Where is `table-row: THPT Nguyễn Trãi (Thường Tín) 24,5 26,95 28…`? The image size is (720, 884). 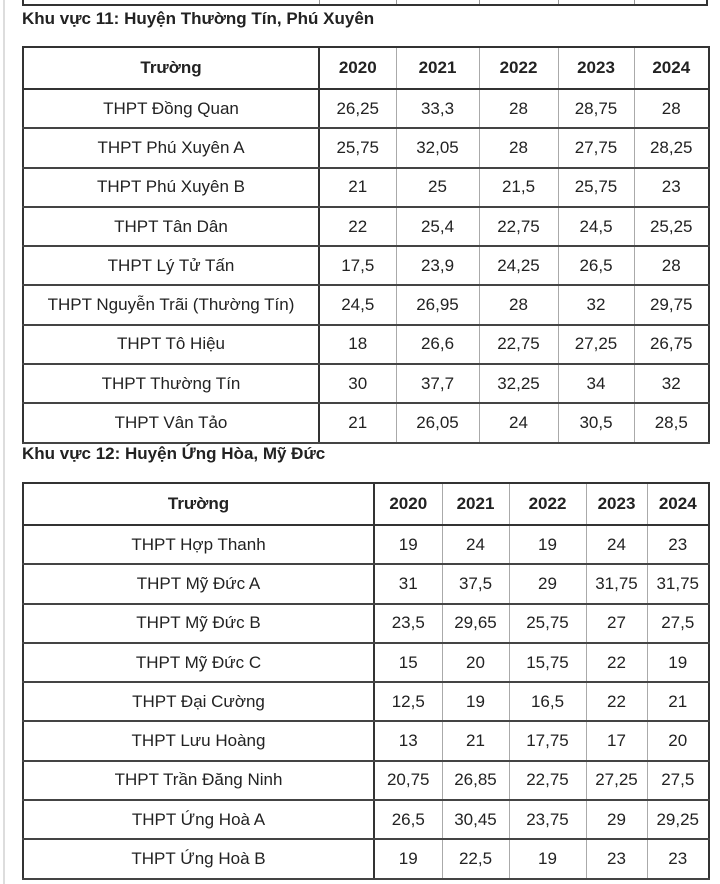
table-row: THPT Nguyễn Trãi (Thường Tín) 24,5 26,95 28… is located at coordinates (366, 305).